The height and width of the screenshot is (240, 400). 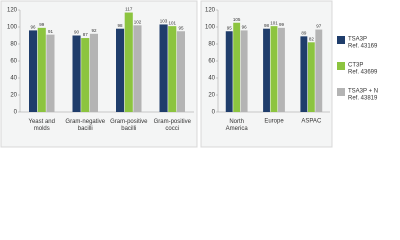 What do you see at coordinates (138, 21) in the screenshot?
I see `value-label: 102` at bounding box center [138, 21].